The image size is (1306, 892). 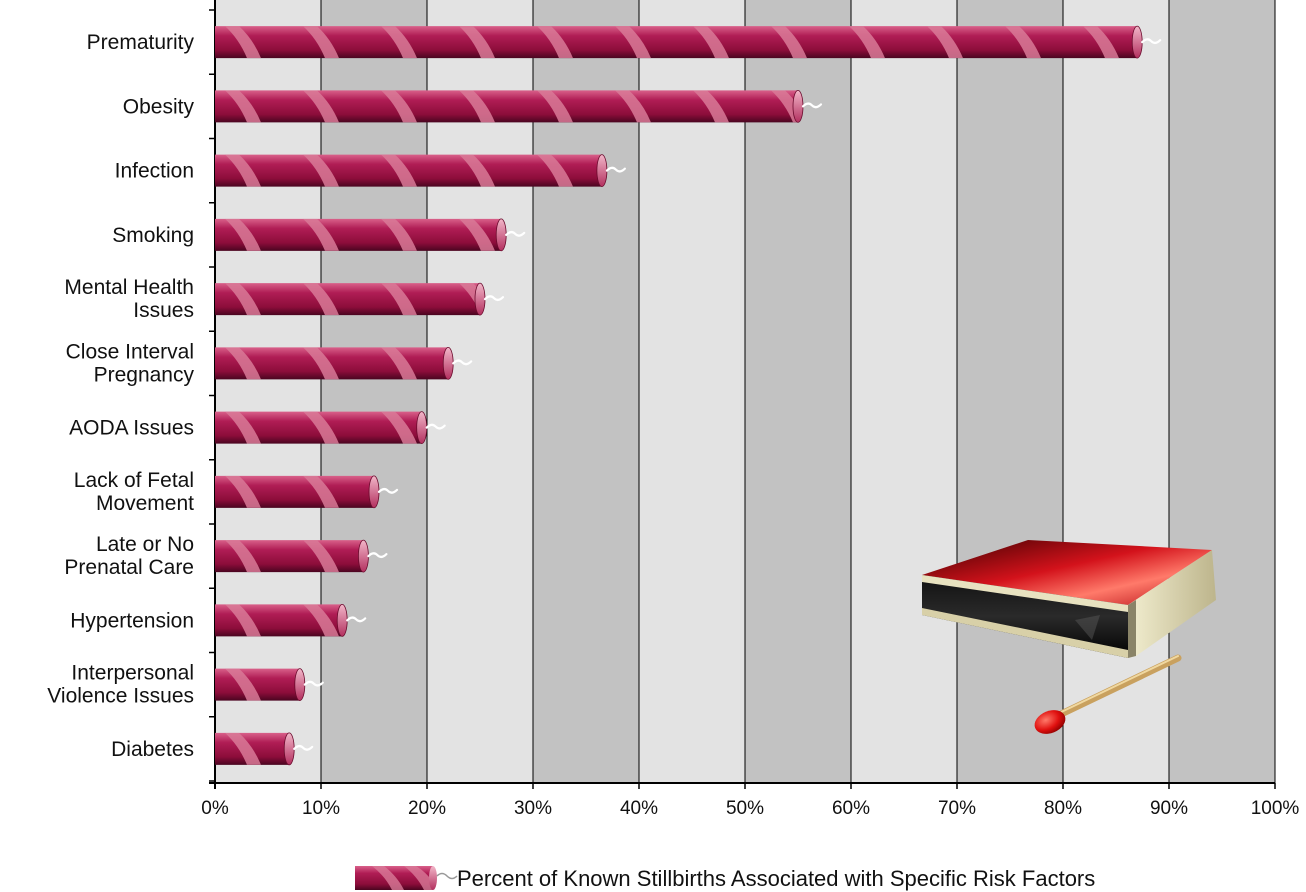 I want to click on x-tick-labels: 0% 10% 20% 30% 40% 50% 60% 70% 80% 90% 100%, so click(x=750, y=808).